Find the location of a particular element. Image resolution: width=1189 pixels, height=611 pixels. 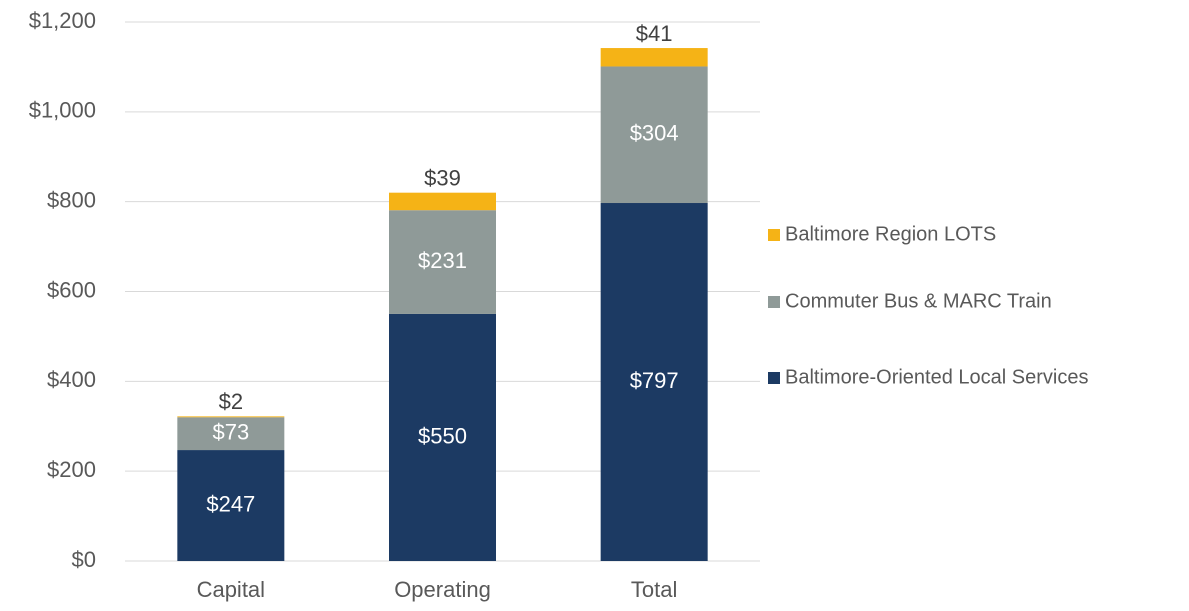

data-label: $39 is located at coordinates (442, 177).